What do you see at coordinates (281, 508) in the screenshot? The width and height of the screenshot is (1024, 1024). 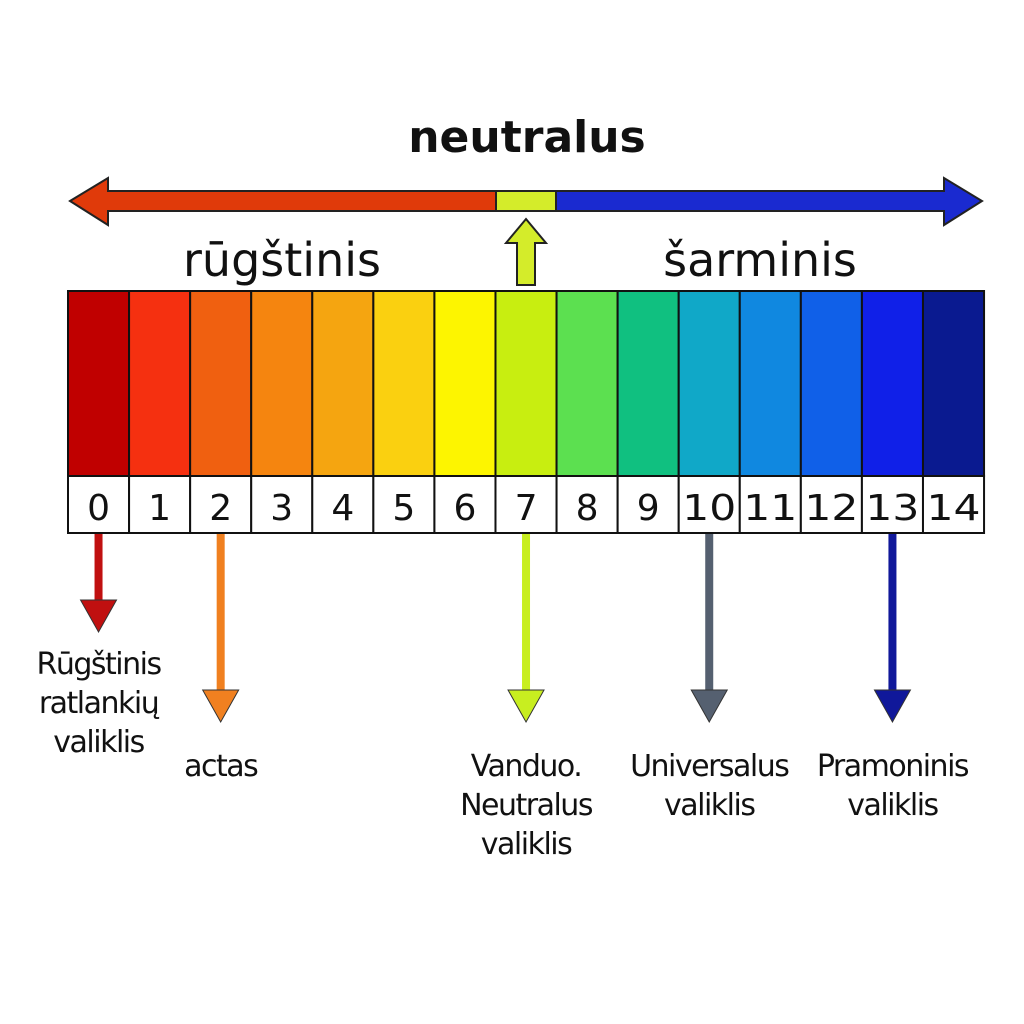 I see `ph-number-label: 3` at bounding box center [281, 508].